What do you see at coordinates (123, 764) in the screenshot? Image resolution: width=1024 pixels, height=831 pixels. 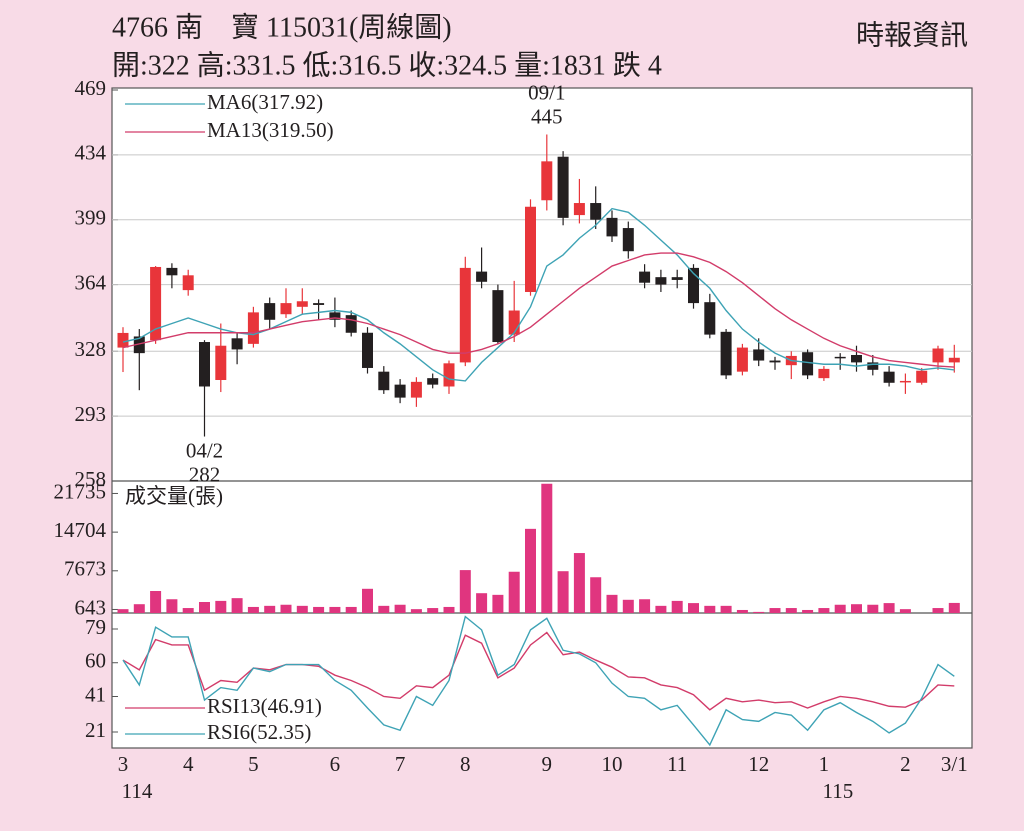 I see `x-tick-label: 3` at bounding box center [123, 764].